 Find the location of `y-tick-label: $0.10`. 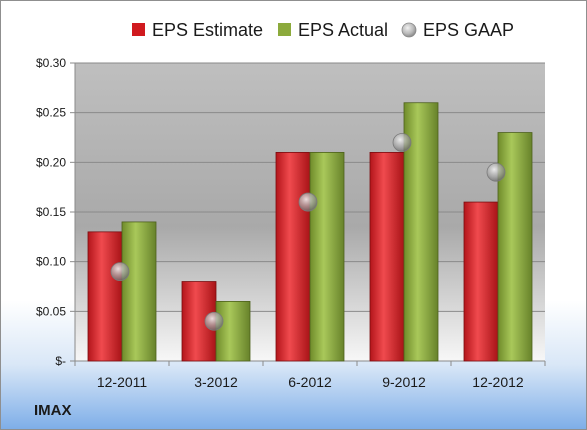

y-tick-label: $0.10 is located at coordinates (51, 262).